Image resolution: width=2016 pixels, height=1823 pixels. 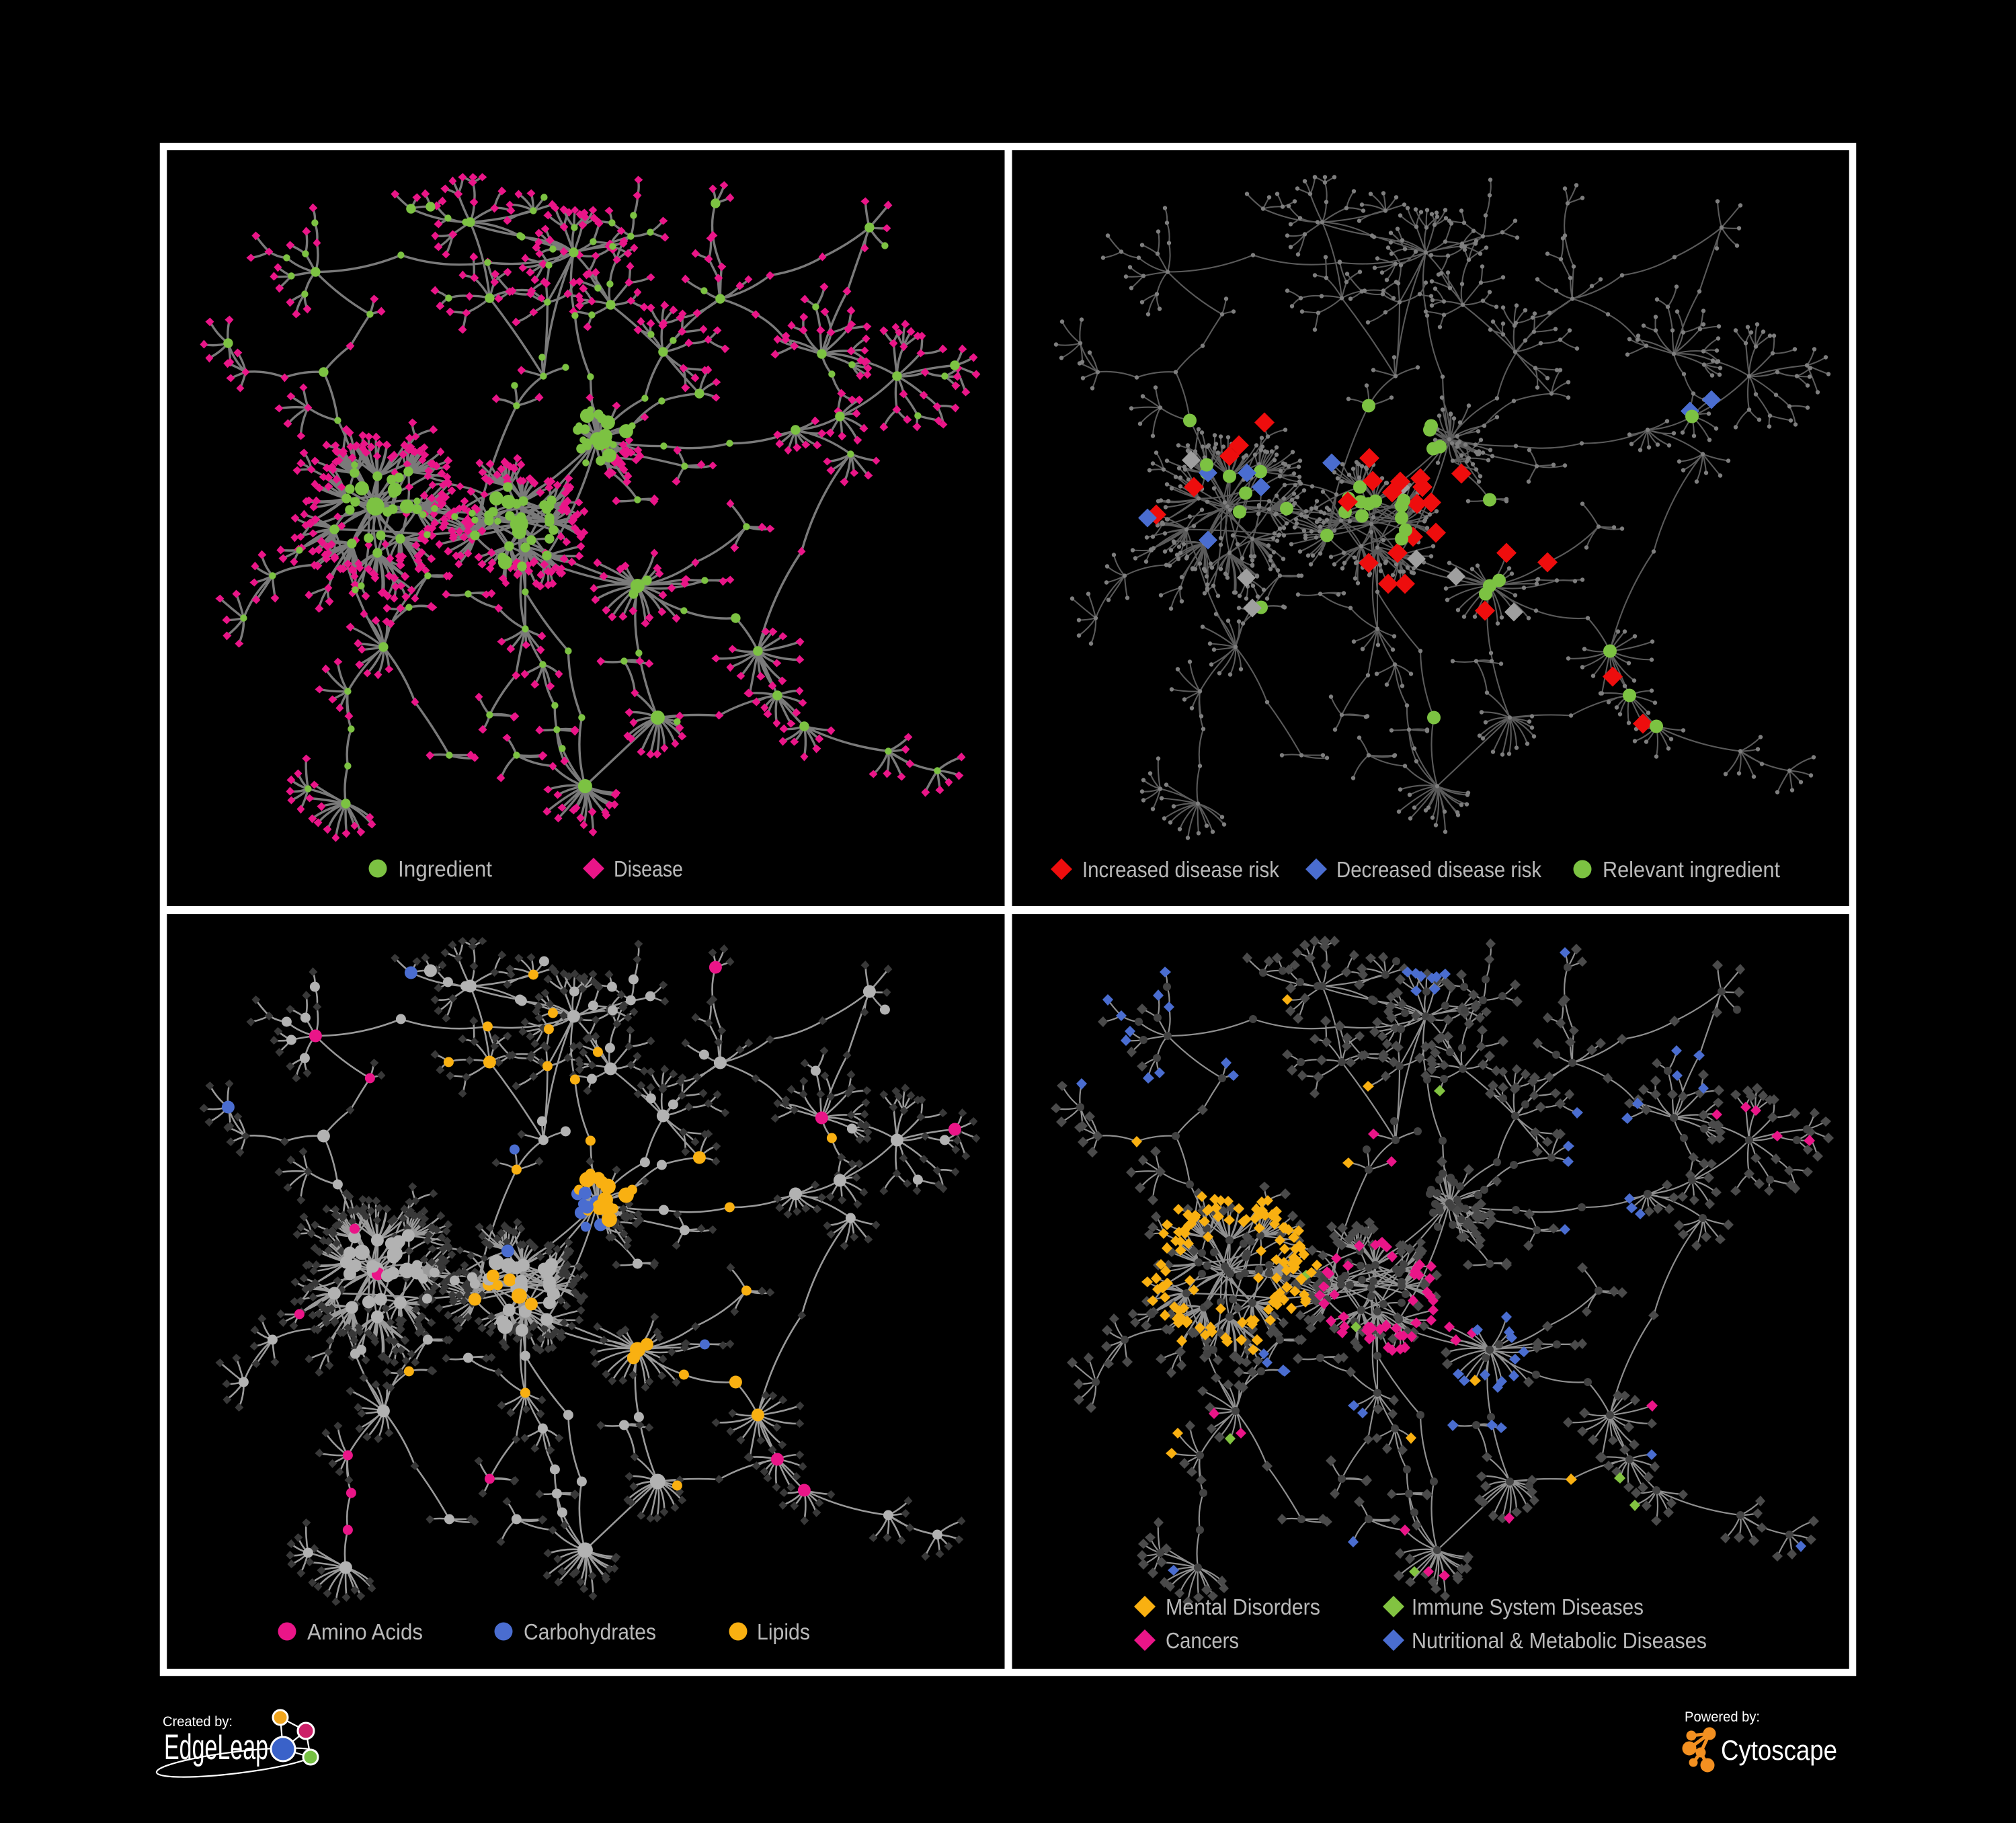 I want to click on svg-text: Disease, so click(x=648, y=868).